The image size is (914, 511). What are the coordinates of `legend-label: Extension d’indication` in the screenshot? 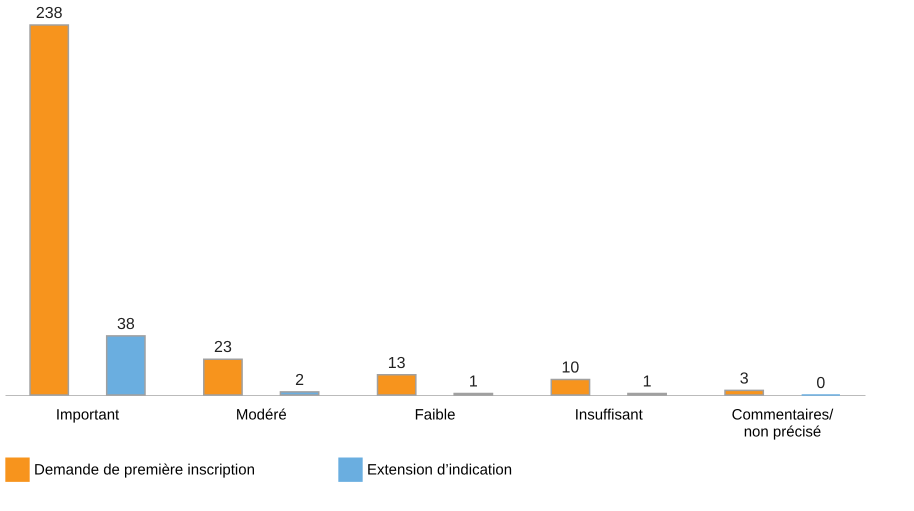 It's located at (439, 470).